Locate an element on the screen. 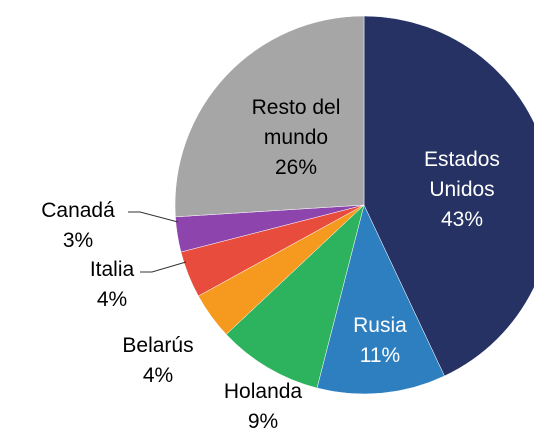 This screenshot has width=534, height=435. value-label: 3% is located at coordinates (78, 240).